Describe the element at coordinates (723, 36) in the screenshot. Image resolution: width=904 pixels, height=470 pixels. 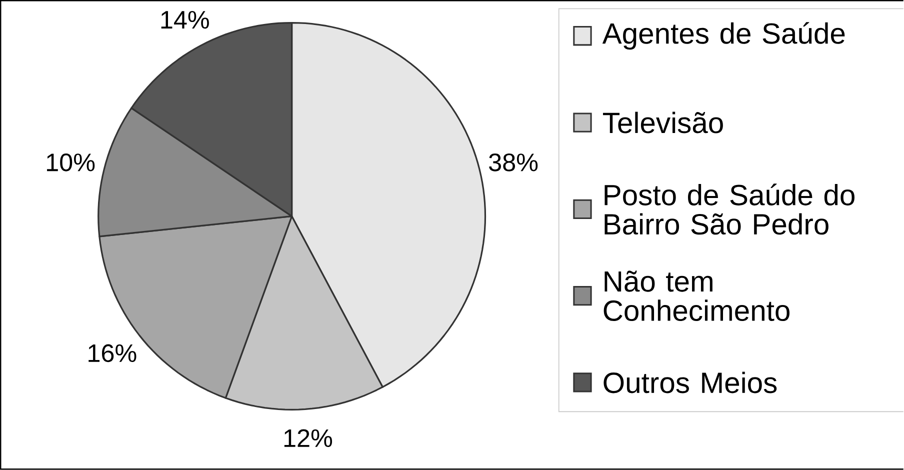
I see `legend-label: Agentes de Saúde` at that location.